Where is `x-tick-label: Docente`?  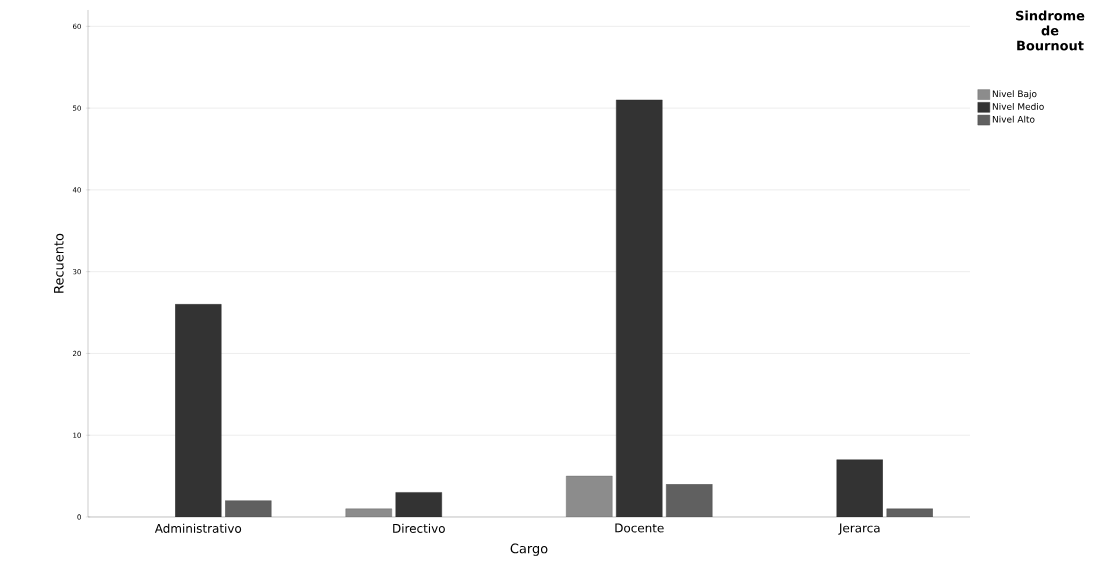
x-tick-label: Docente is located at coordinates (639, 528).